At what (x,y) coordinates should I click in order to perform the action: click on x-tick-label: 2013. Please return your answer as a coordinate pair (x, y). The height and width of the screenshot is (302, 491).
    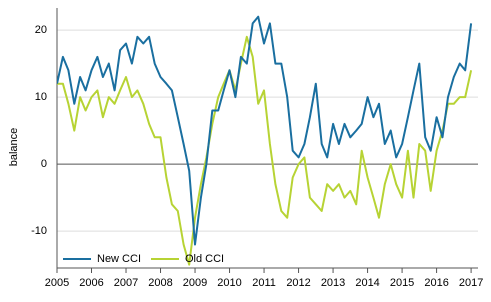
    Looking at the image, I should click on (333, 283).